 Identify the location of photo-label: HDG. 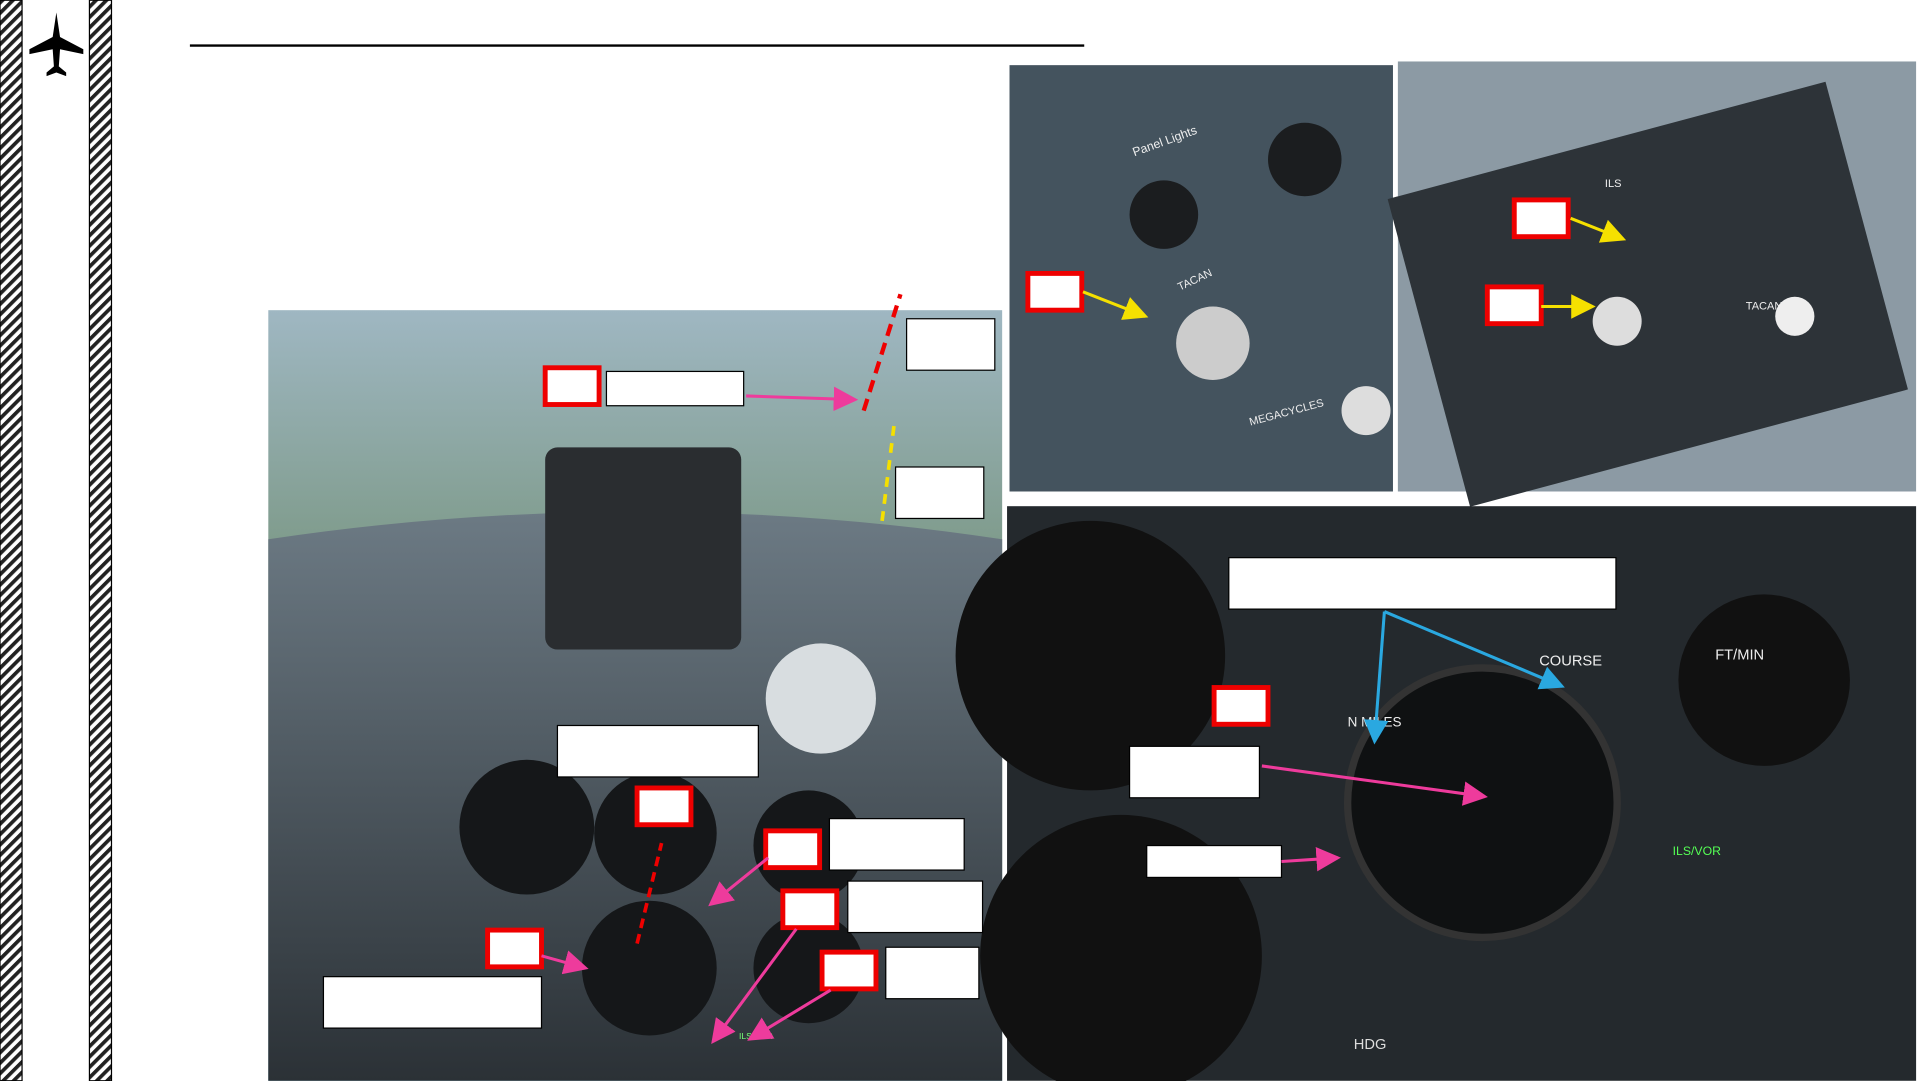
(1370, 1045).